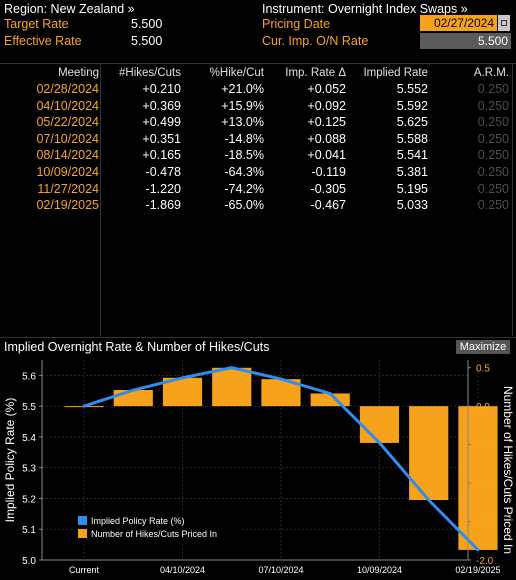 Image resolution: width=516 pixels, height=580 pixels. What do you see at coordinates (365, 9) in the screenshot?
I see `instrument-selector: Instrument: Overnight Index Swaps »` at bounding box center [365, 9].